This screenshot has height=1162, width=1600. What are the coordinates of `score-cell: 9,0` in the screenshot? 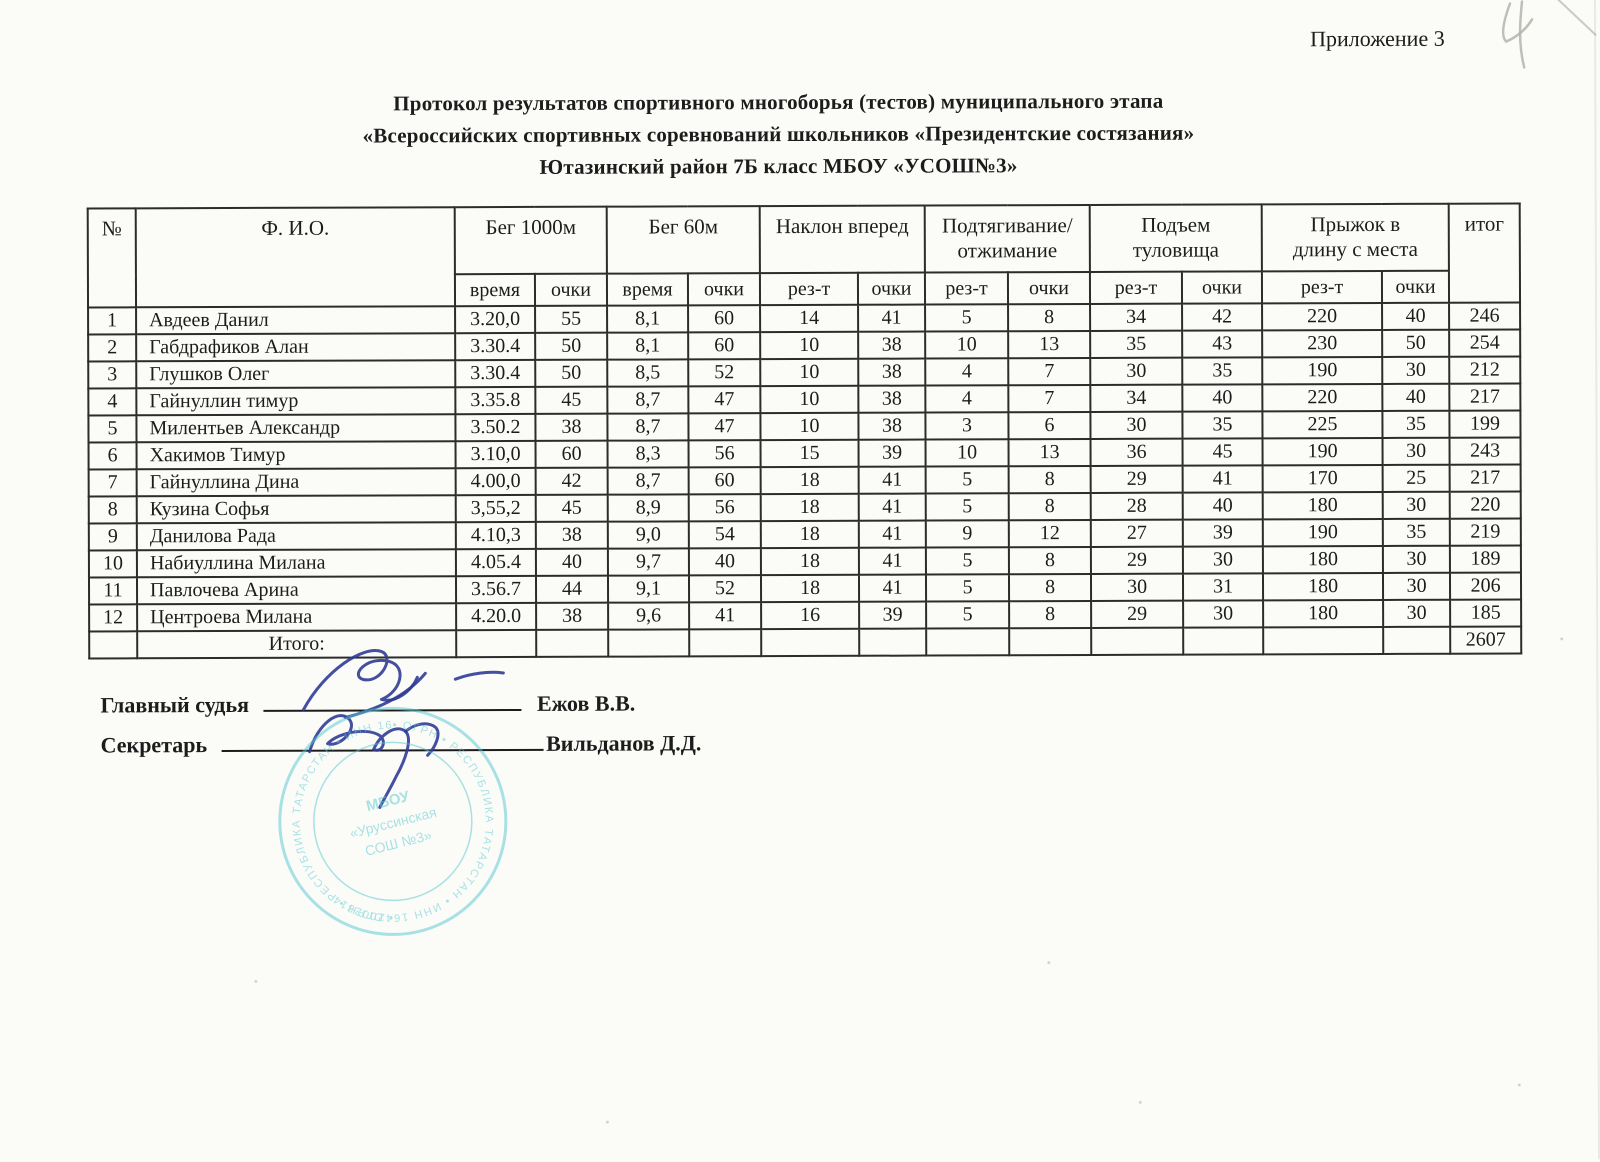 It's located at (648, 535).